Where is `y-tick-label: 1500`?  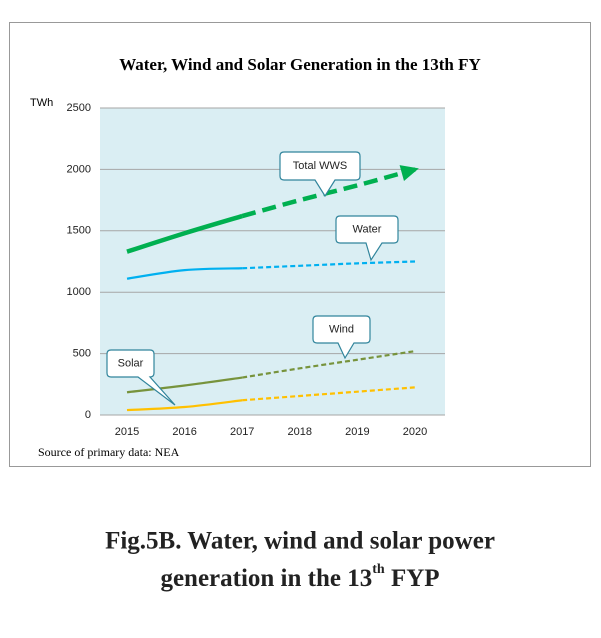 y-tick-label: 1500 is located at coordinates (79, 231).